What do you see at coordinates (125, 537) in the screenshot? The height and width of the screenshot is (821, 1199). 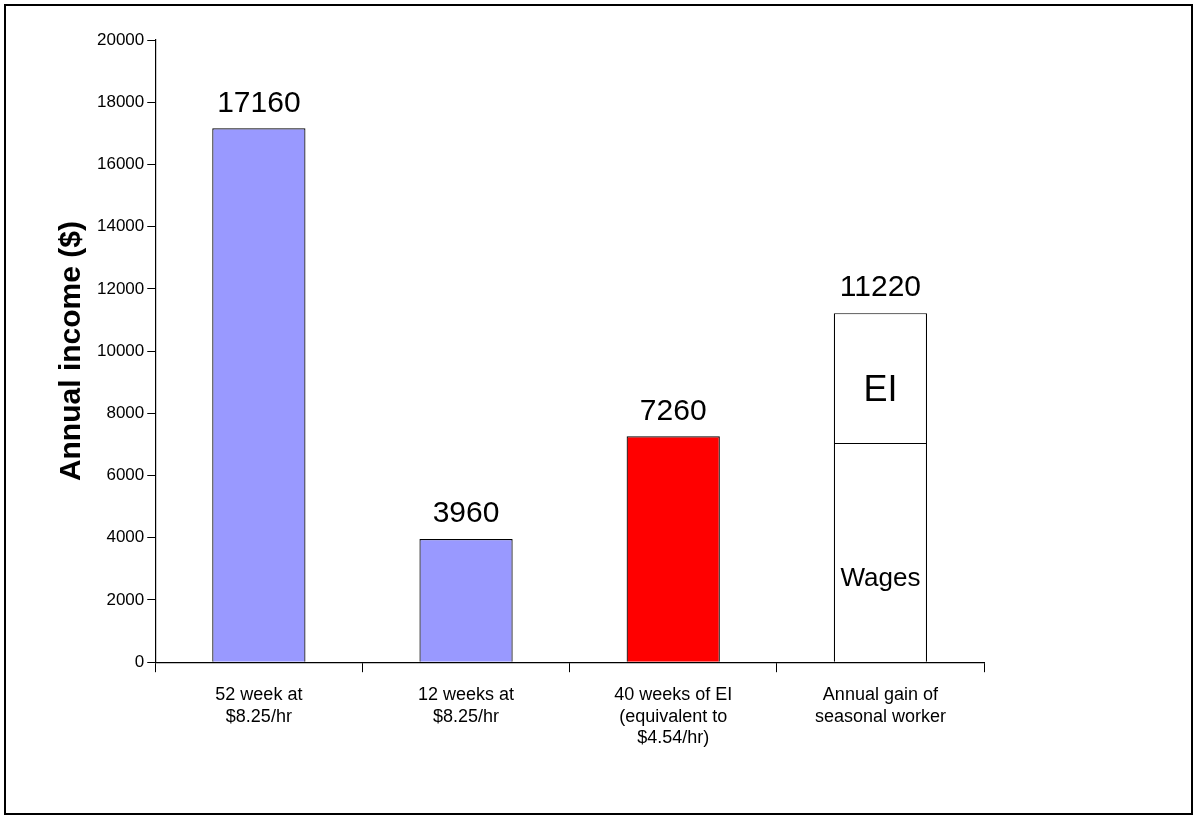 I see `y-tick-label: 4000` at bounding box center [125, 537].